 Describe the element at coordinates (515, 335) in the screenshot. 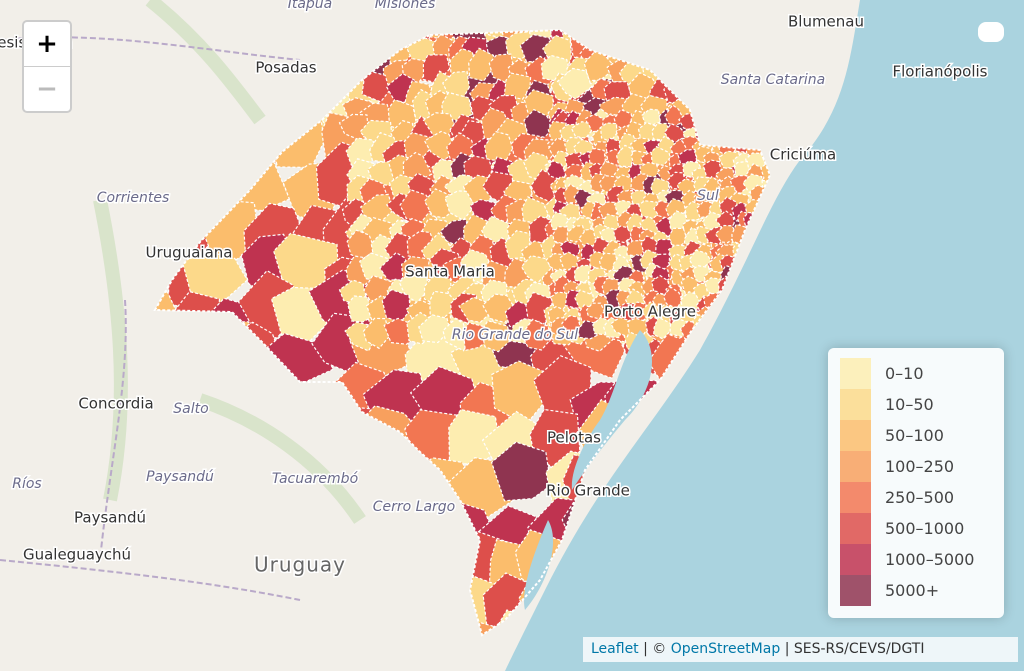

I see `place-label: Rio Grande do Sul` at that location.